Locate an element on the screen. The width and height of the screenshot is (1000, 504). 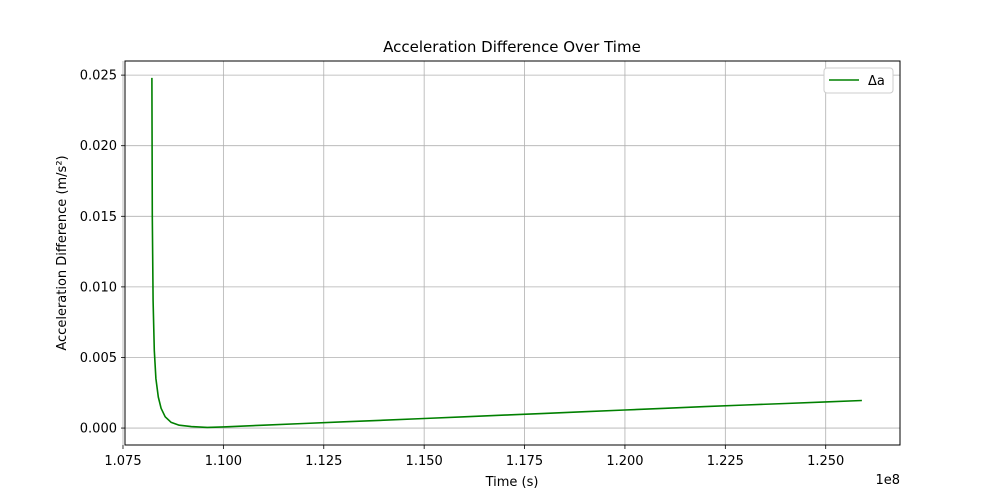
y-tick-label: 0.005 is located at coordinates (98, 358).